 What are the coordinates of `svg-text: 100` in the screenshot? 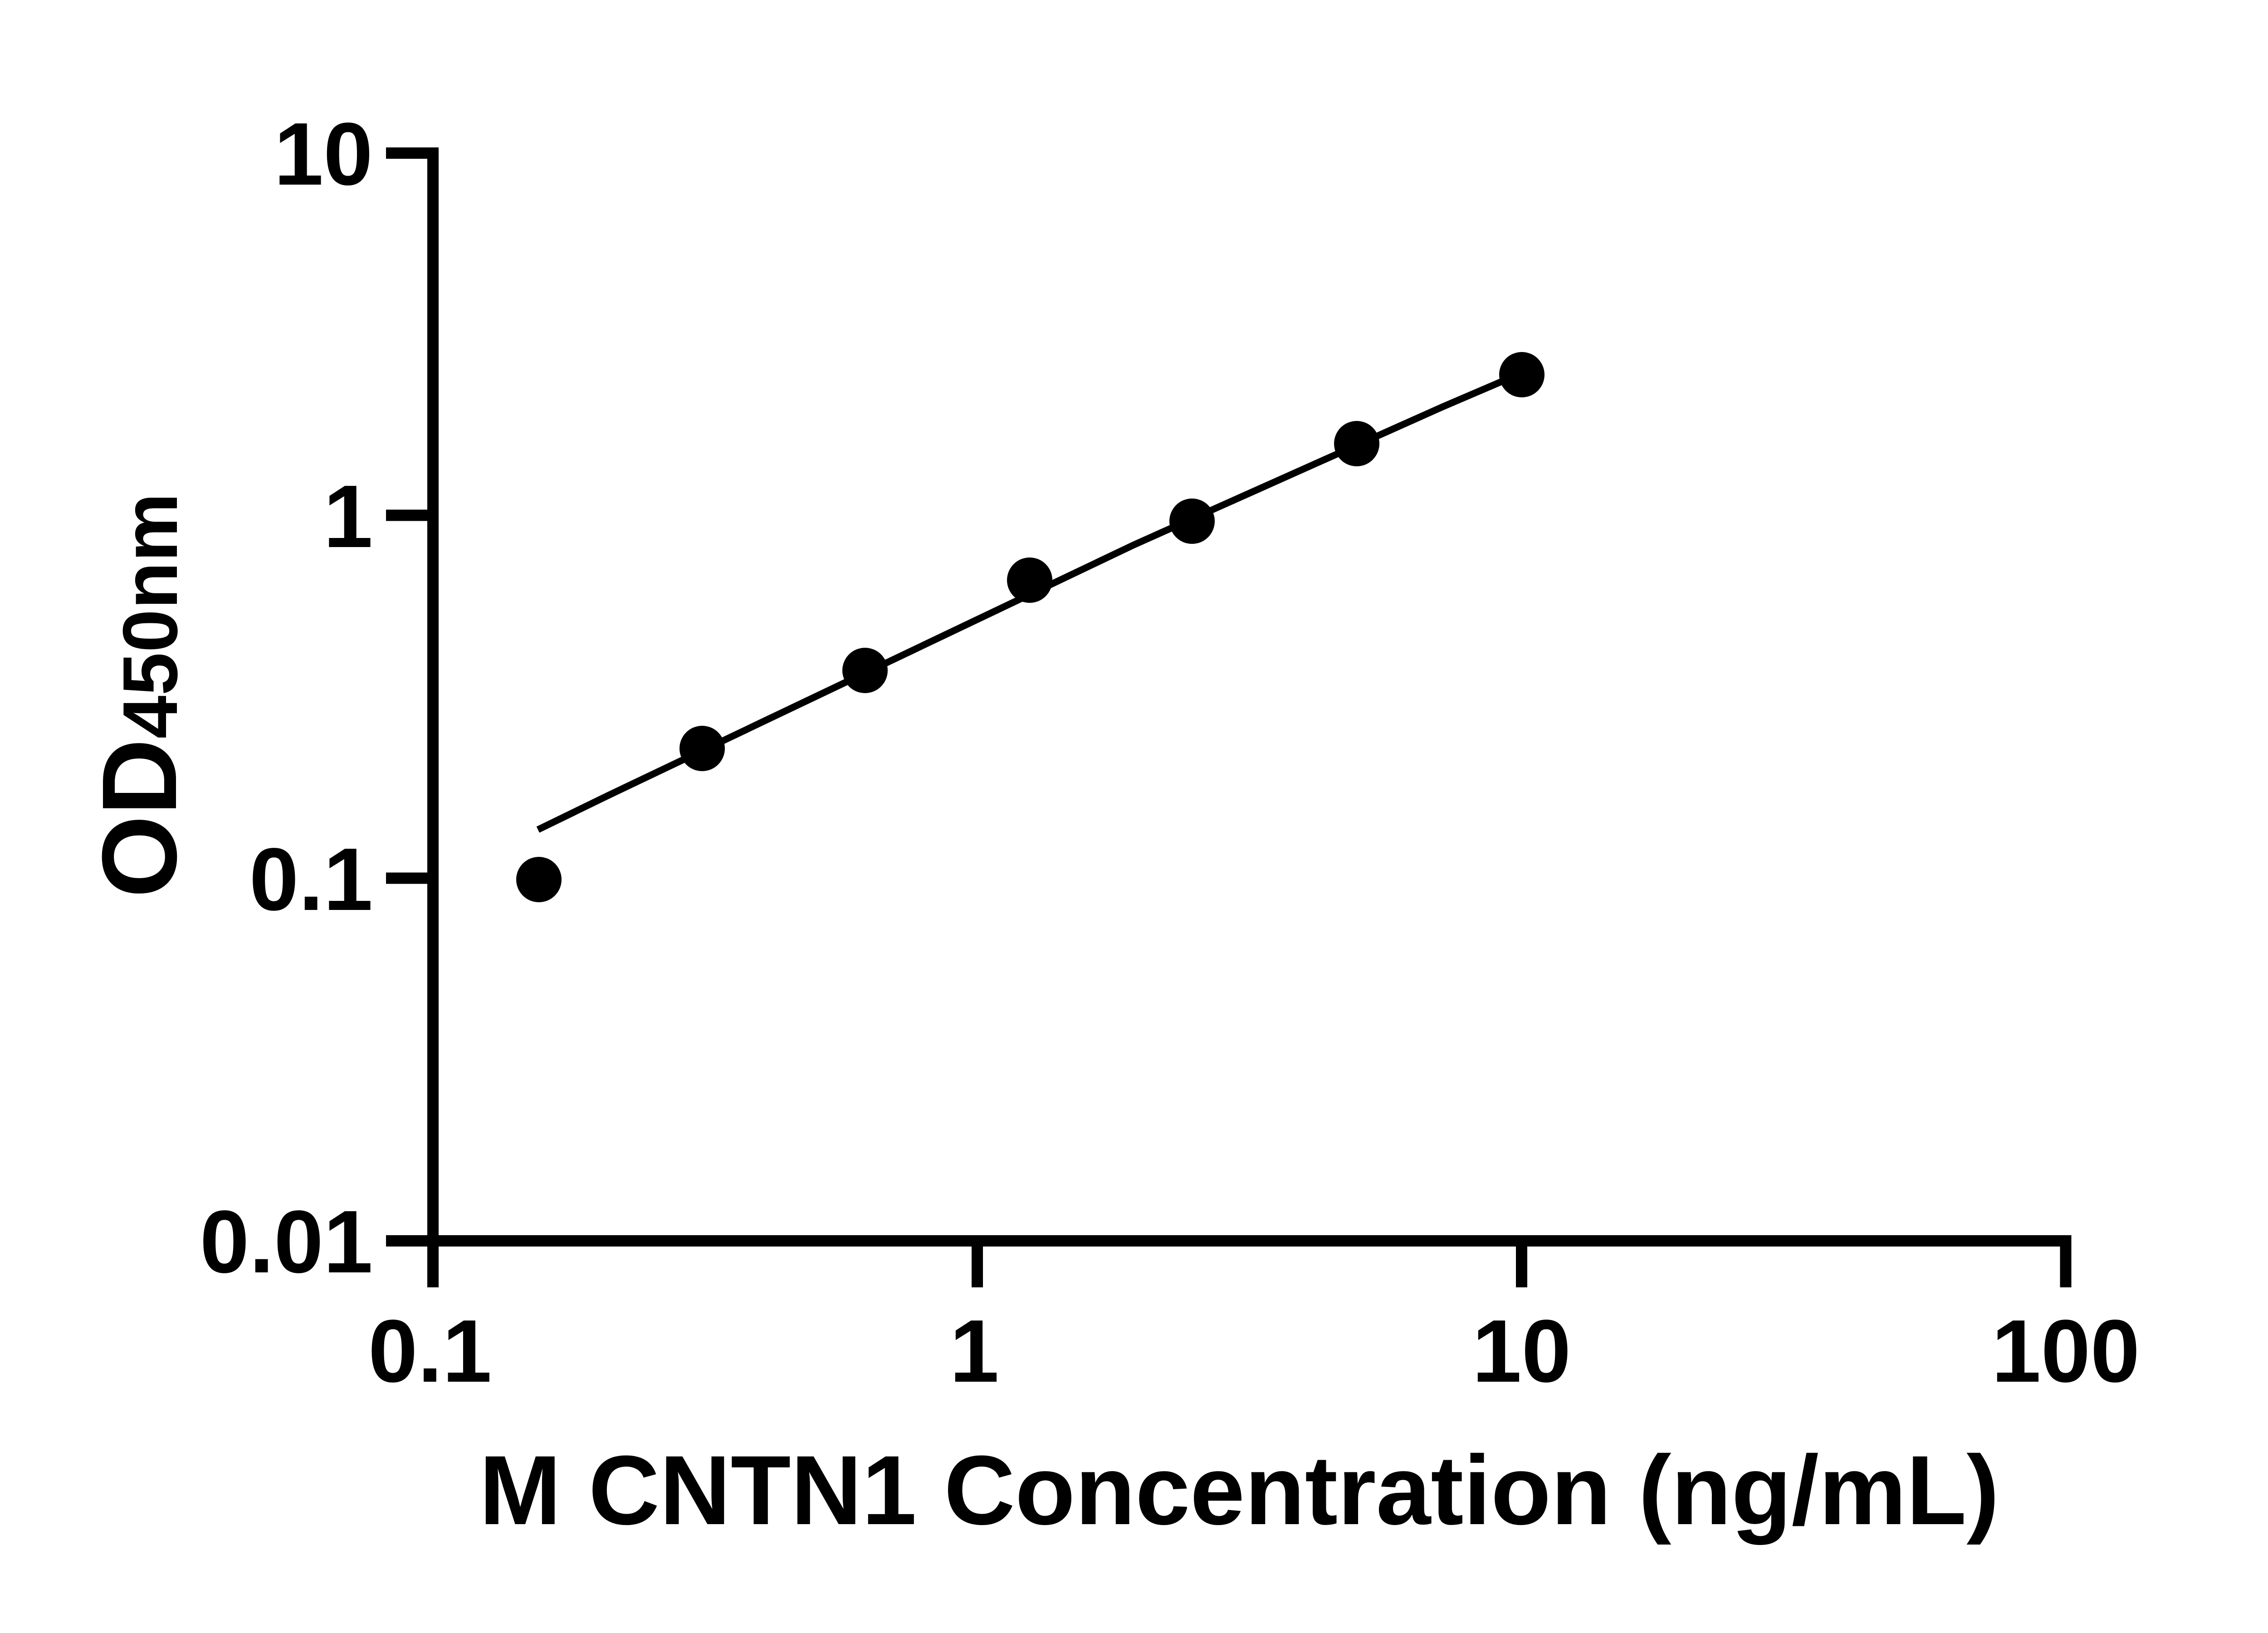 It's located at (2066, 1351).